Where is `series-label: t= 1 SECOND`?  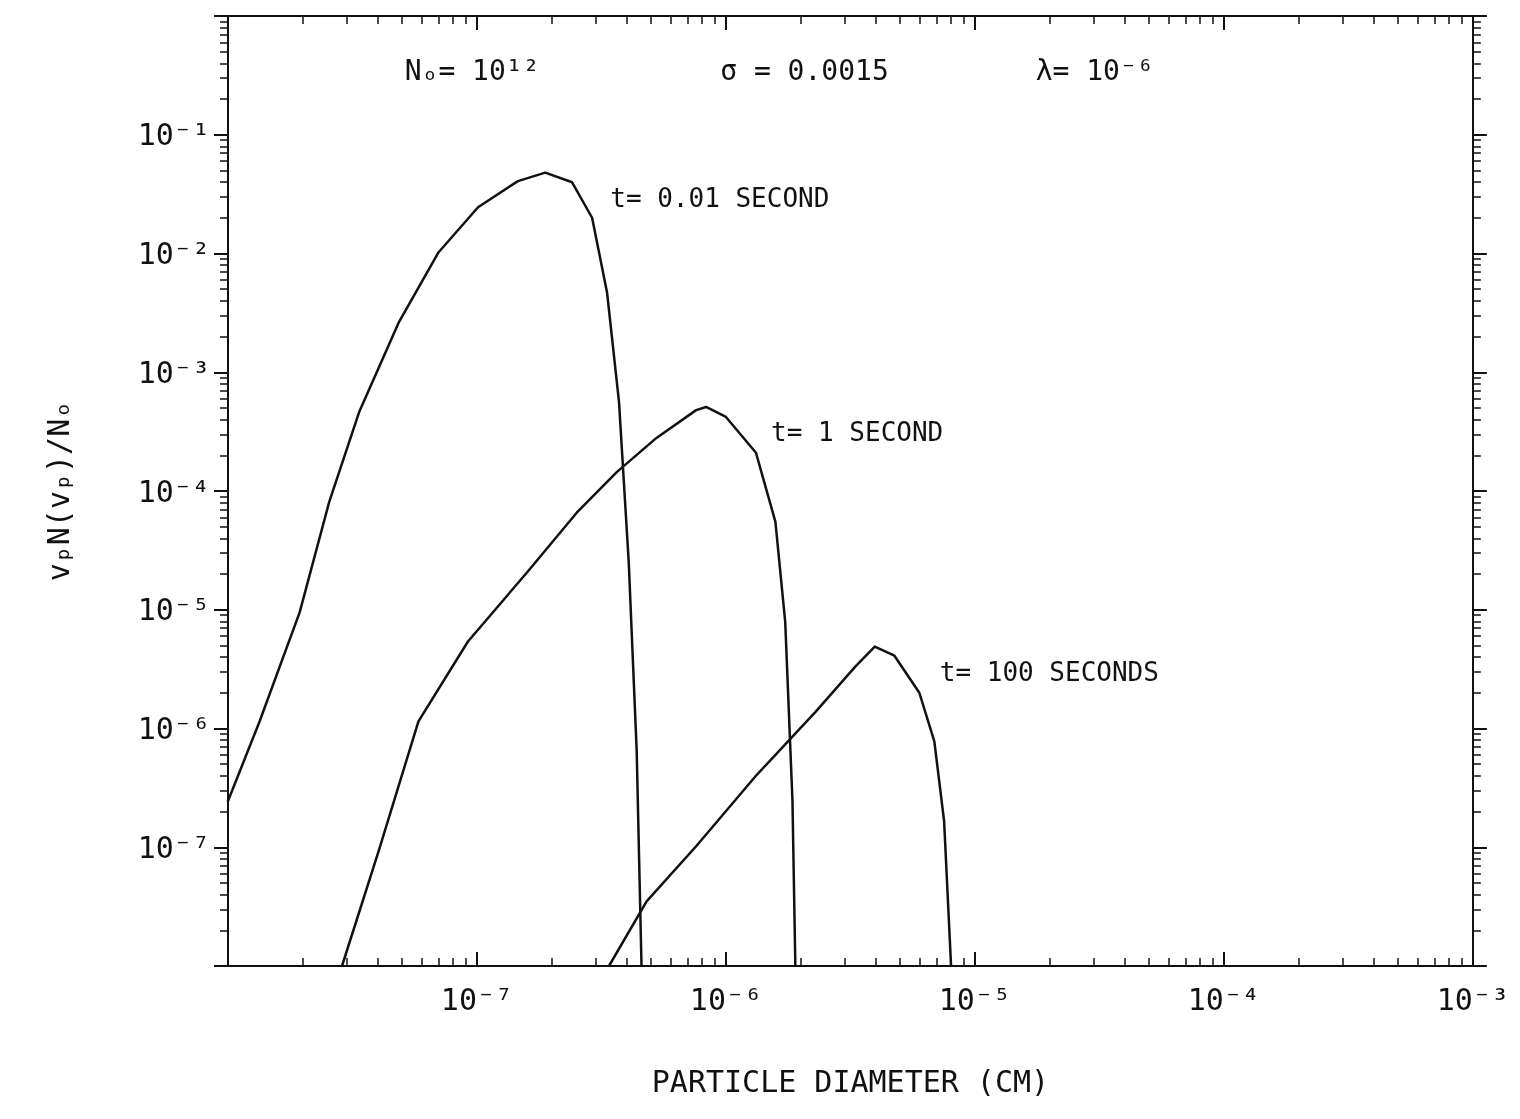 series-label: t= 1 SECOND is located at coordinates (857, 431).